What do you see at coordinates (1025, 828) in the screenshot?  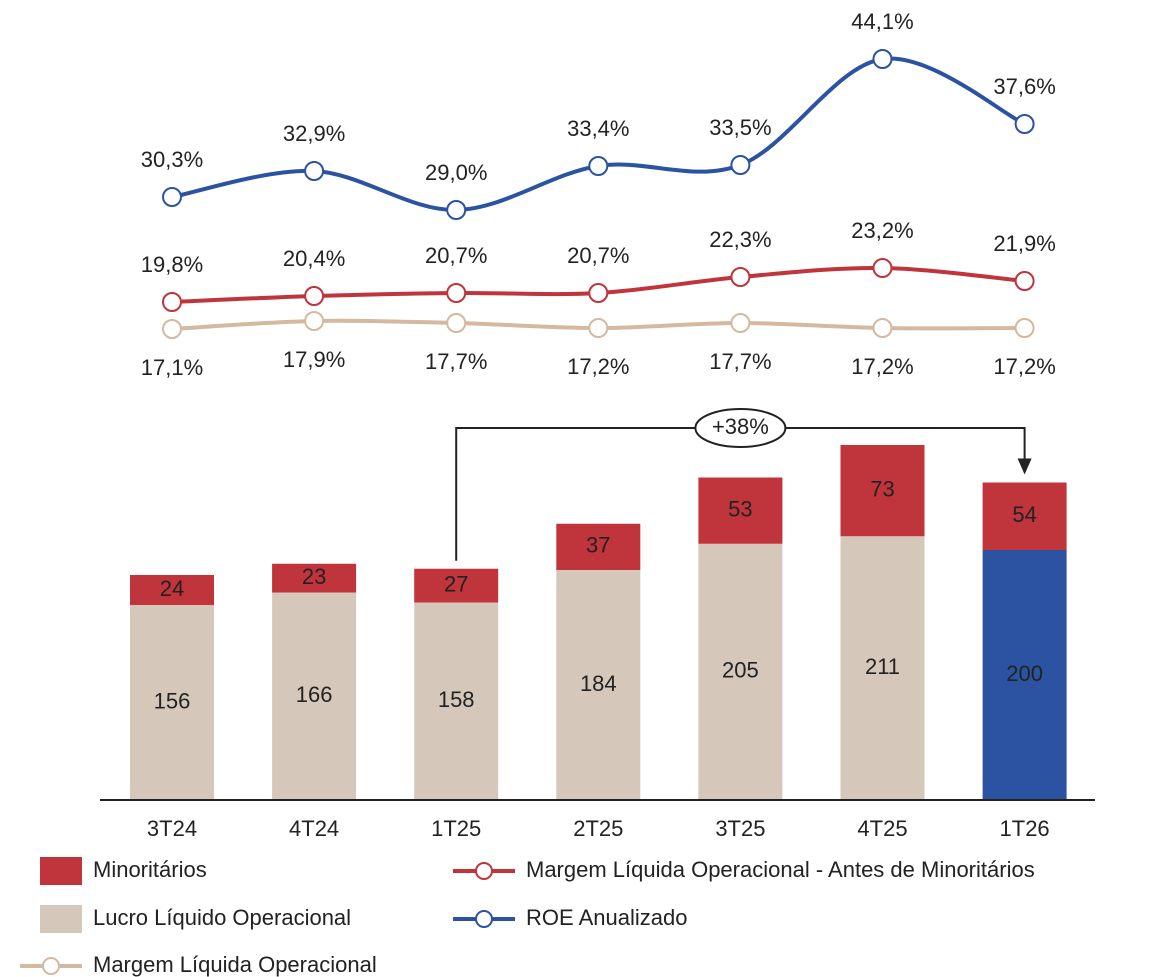 I see `x-tick-label: 1T26` at bounding box center [1025, 828].